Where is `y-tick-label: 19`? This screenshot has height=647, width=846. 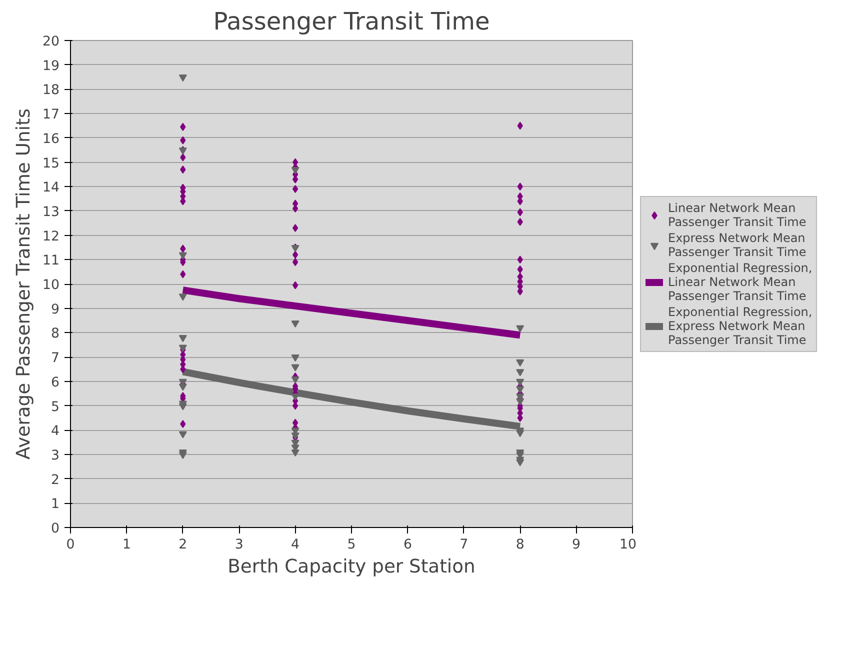
y-tick-label: 19 is located at coordinates (51, 66).